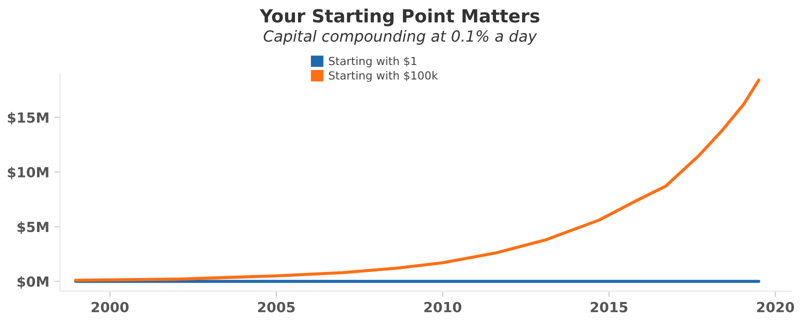 This screenshot has width=800, height=320. Describe the element at coordinates (276, 307) in the screenshot. I see `x-tick-label: 2005` at that location.